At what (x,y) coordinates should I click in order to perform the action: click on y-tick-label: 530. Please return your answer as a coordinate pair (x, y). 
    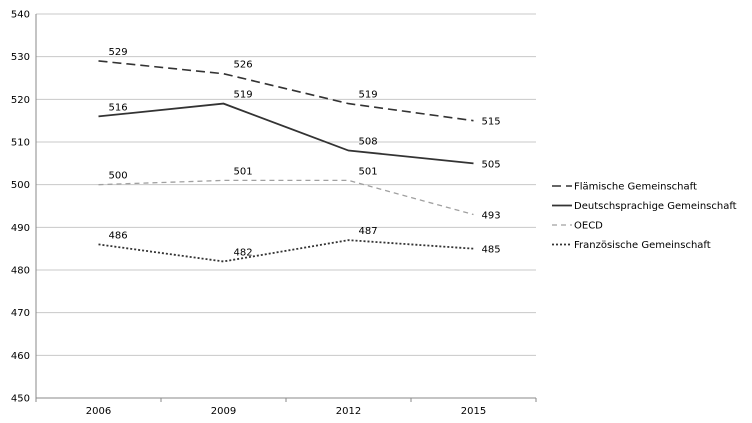
    Looking at the image, I should click on (20, 57).